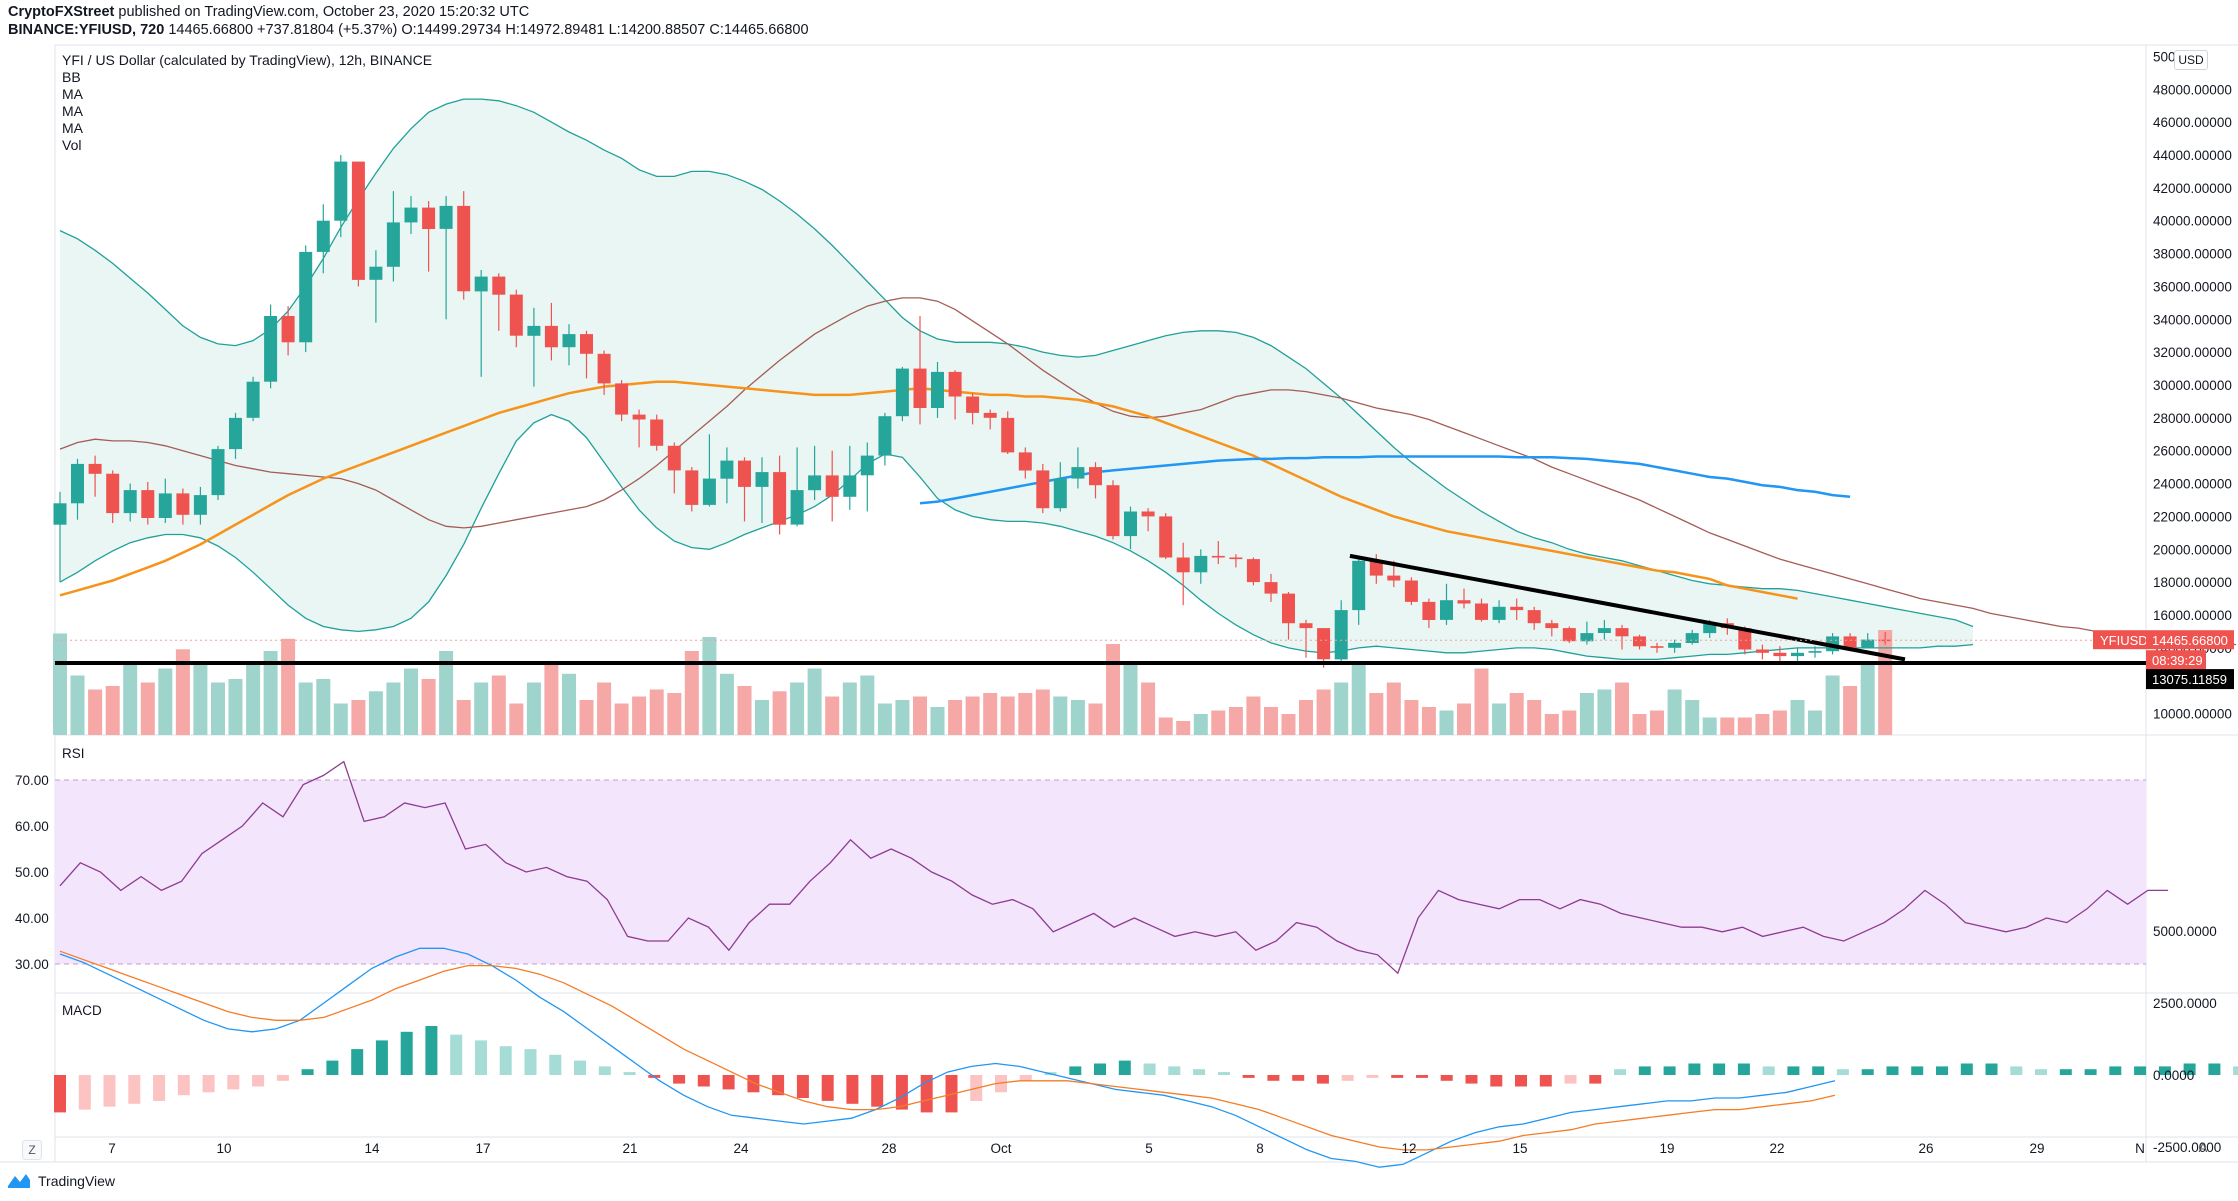 This screenshot has width=2238, height=1201. I want to click on price-tick-label: 10000.00000, so click(2192, 714).